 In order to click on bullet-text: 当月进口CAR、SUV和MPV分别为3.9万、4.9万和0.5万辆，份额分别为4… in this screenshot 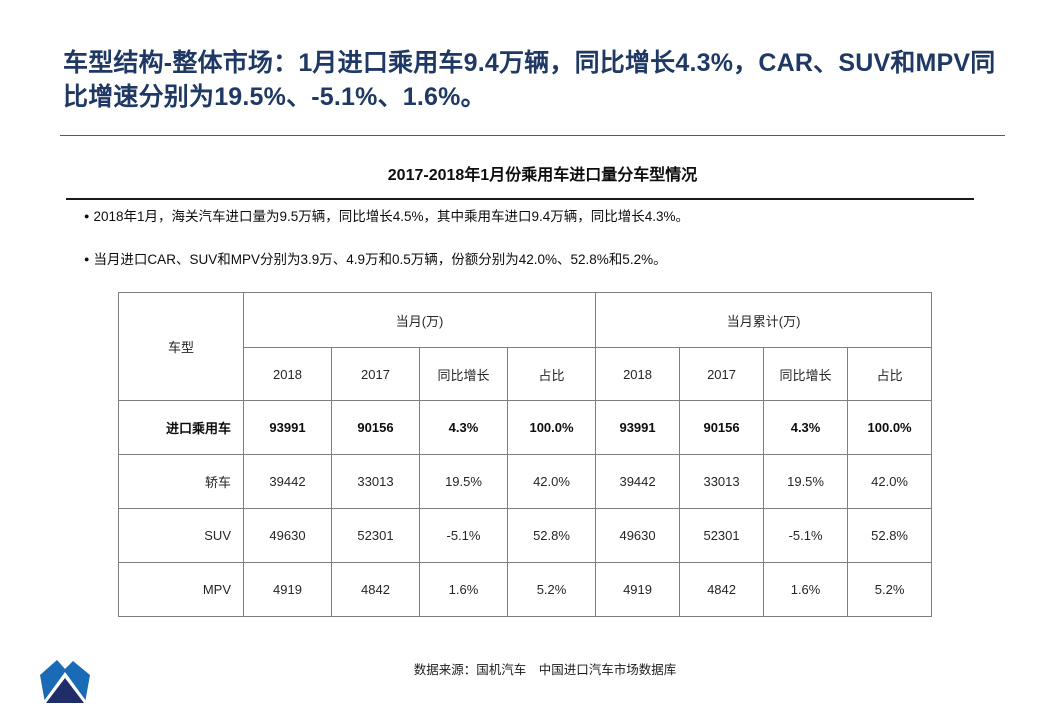, I will do `click(380, 259)`.